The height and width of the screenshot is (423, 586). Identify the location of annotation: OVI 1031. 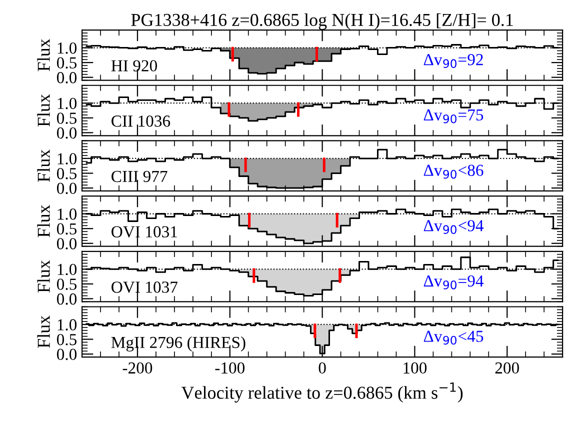
(144, 232).